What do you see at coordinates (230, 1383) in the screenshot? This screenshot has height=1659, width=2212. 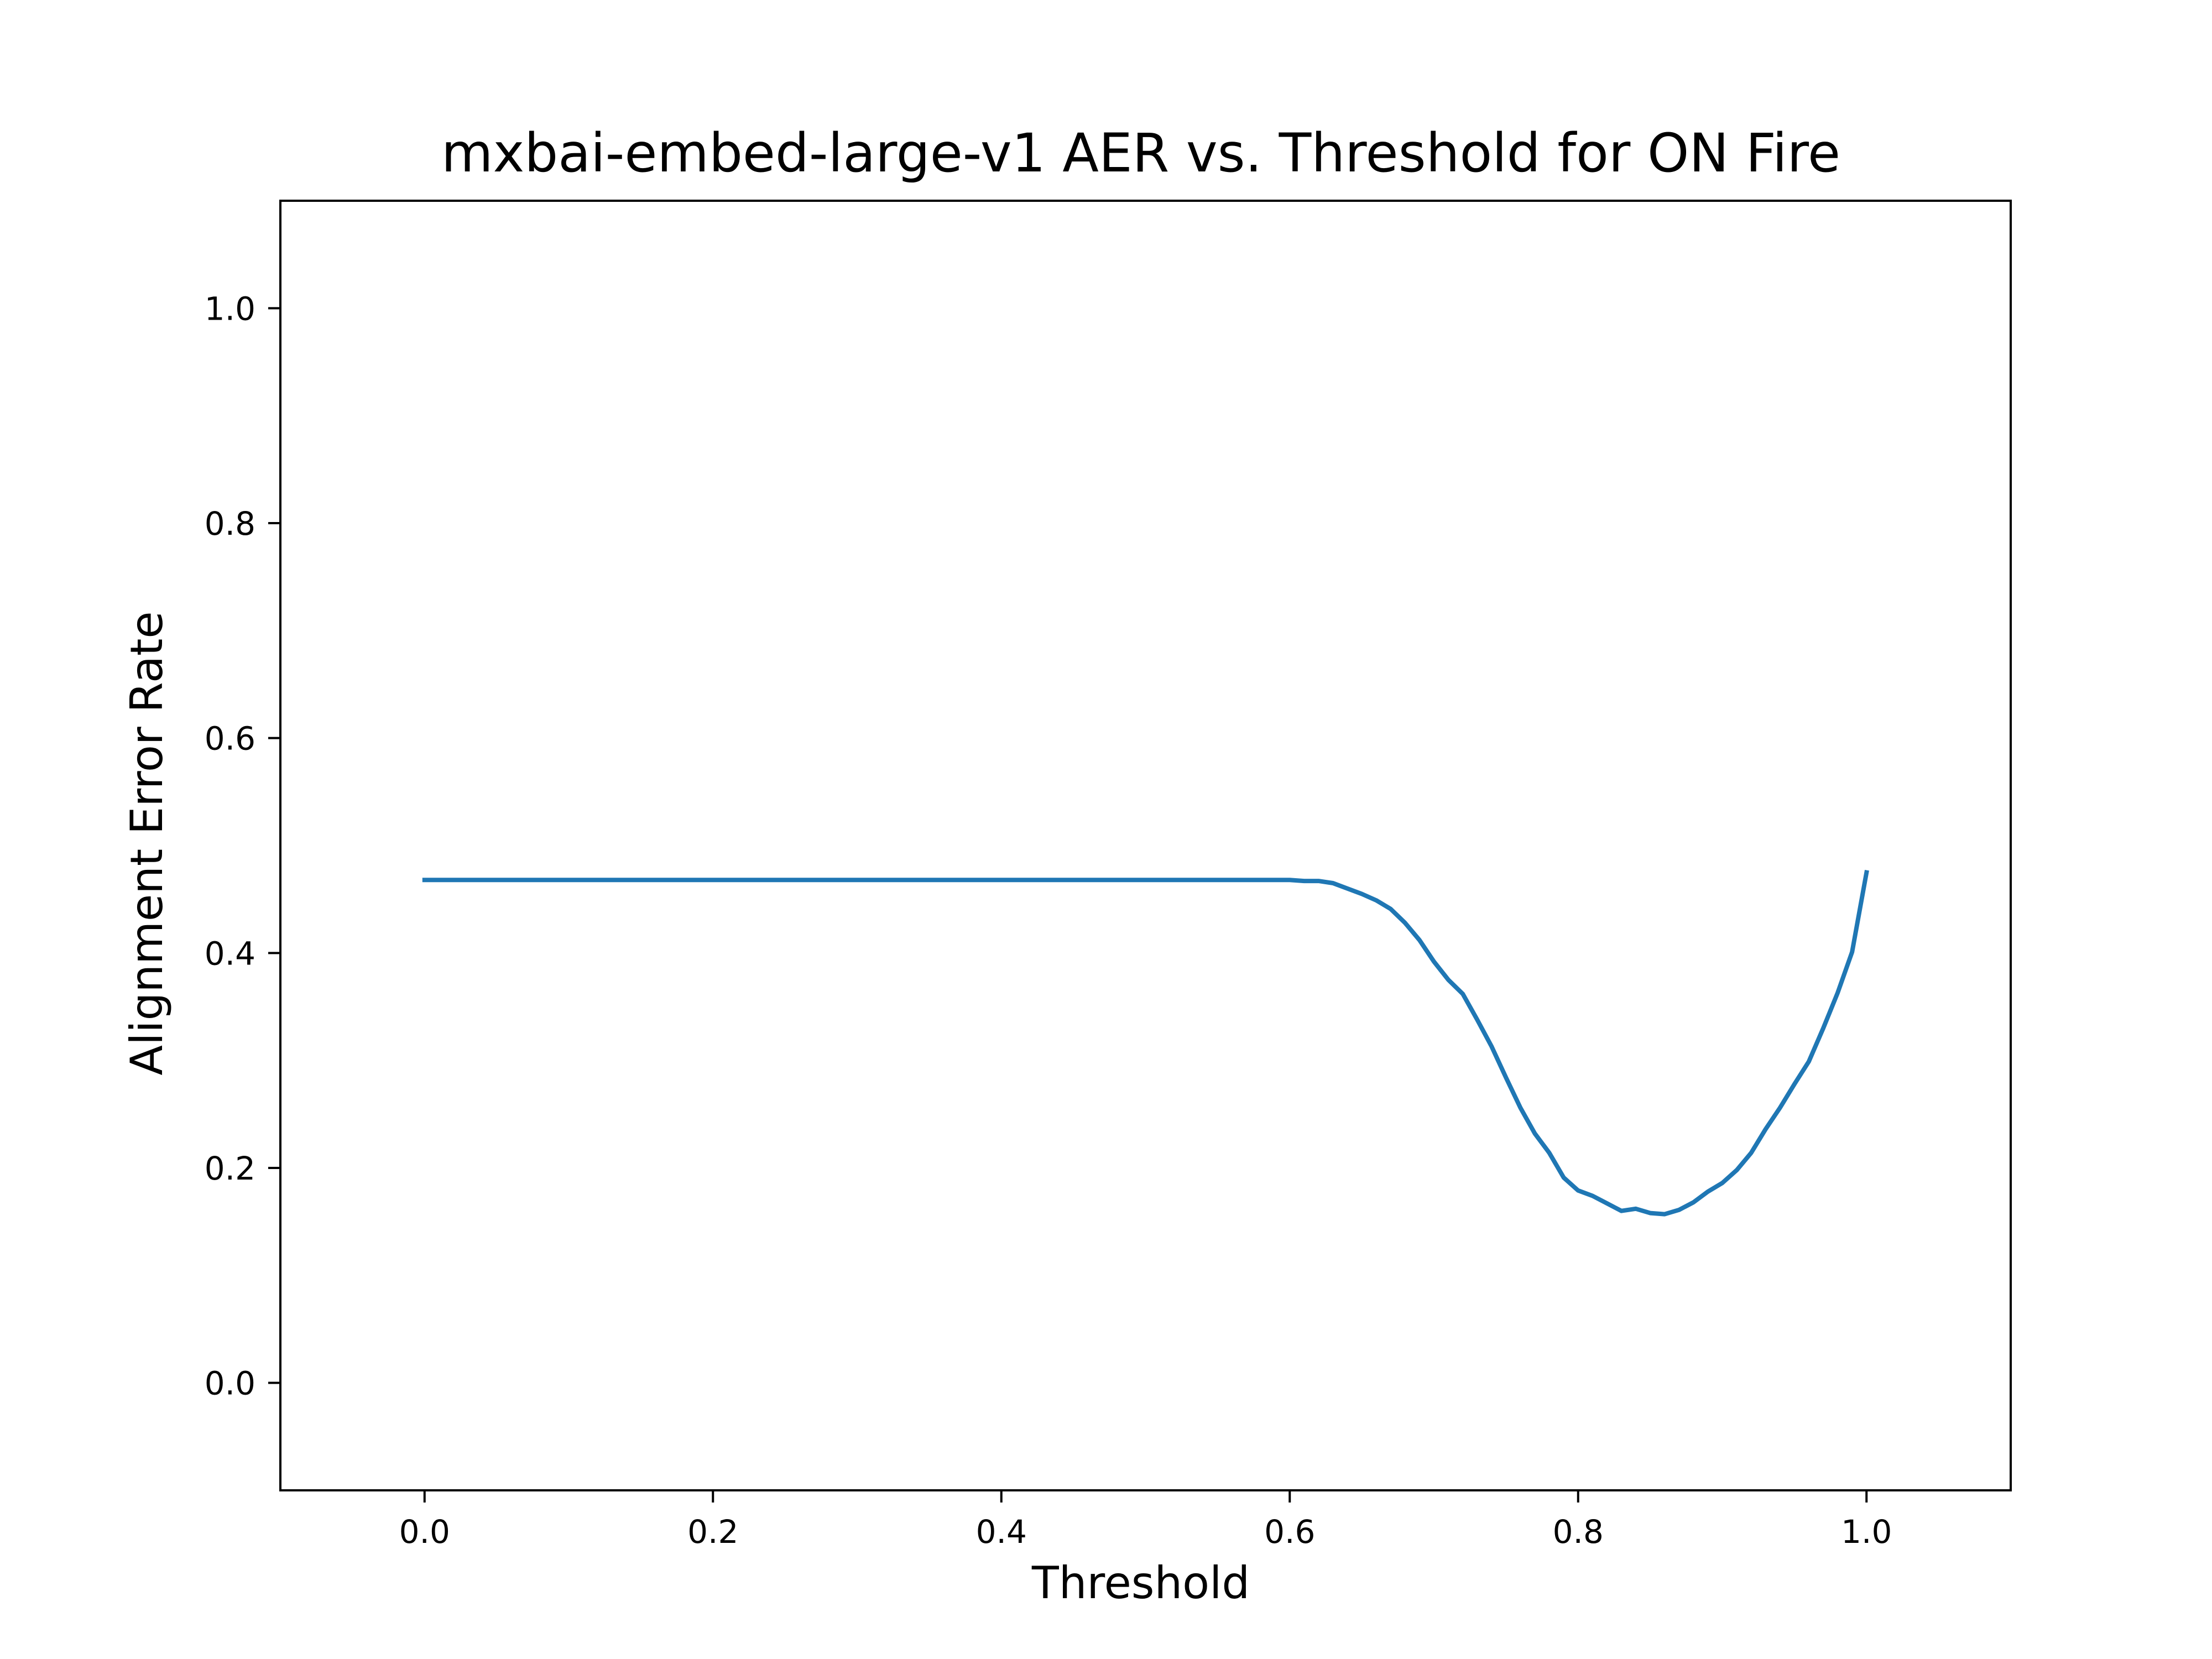 I see `y-tick-label: 0.0` at bounding box center [230, 1383].